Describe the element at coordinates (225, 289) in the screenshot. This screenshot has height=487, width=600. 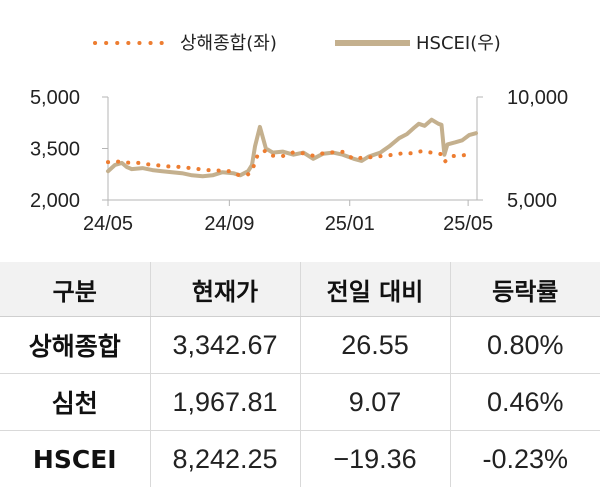
I see `header-current-price: 현재가` at that location.